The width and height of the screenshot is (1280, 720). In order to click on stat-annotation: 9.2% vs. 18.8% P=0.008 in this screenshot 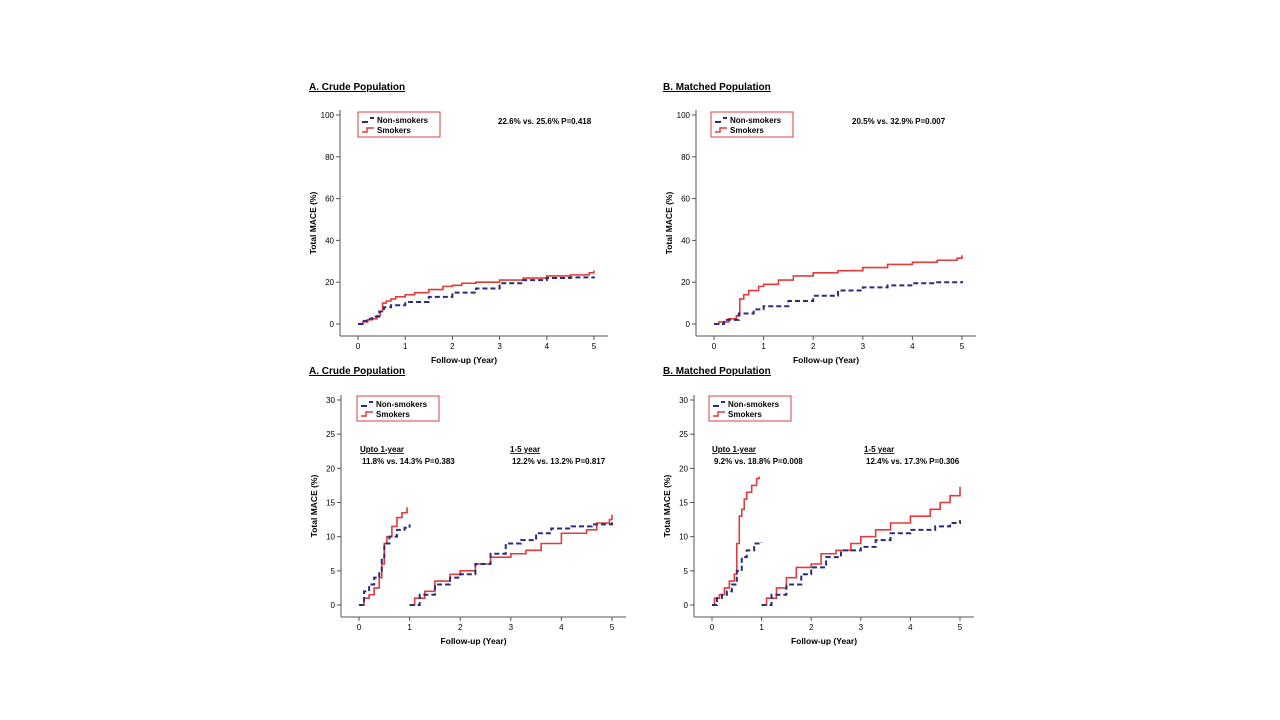, I will do `click(758, 461)`.